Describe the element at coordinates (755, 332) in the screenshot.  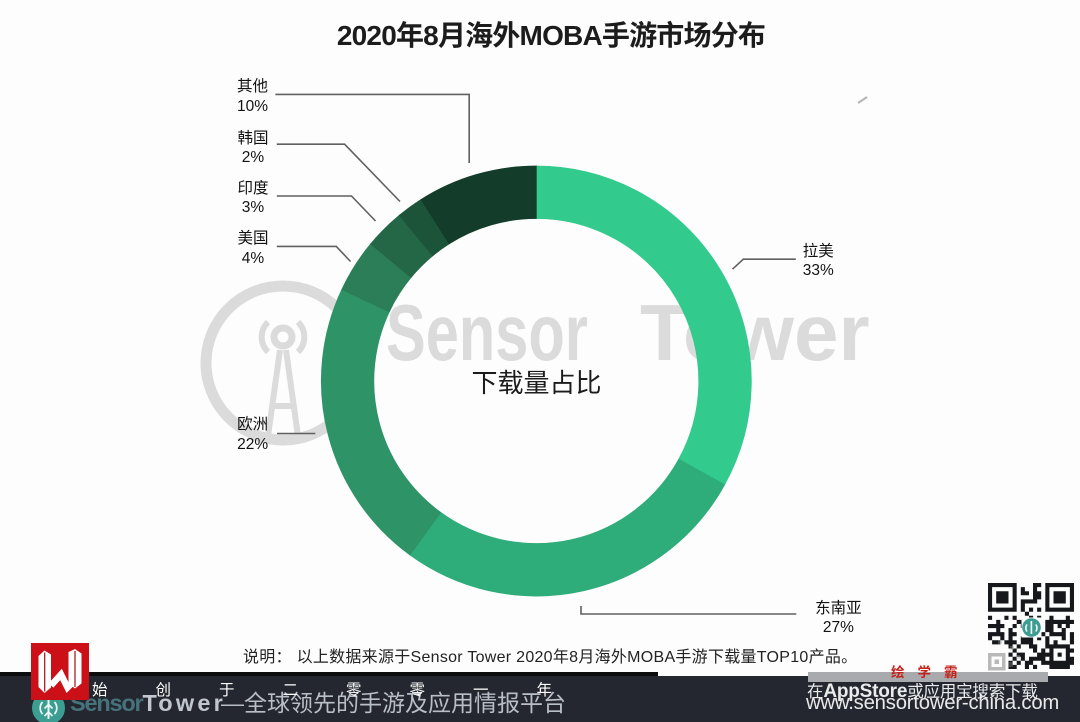
I see `svg-text: Tower` at that location.